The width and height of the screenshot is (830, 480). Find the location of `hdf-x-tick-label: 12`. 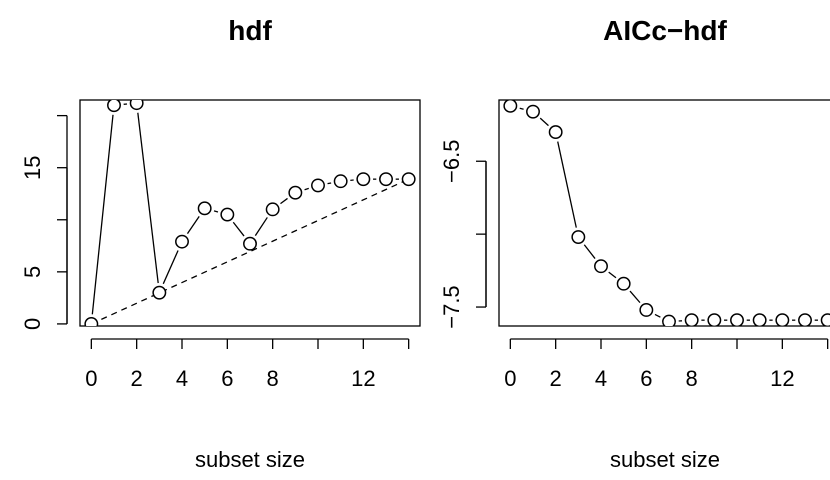

hdf-x-tick-label: 12 is located at coordinates (363, 378).